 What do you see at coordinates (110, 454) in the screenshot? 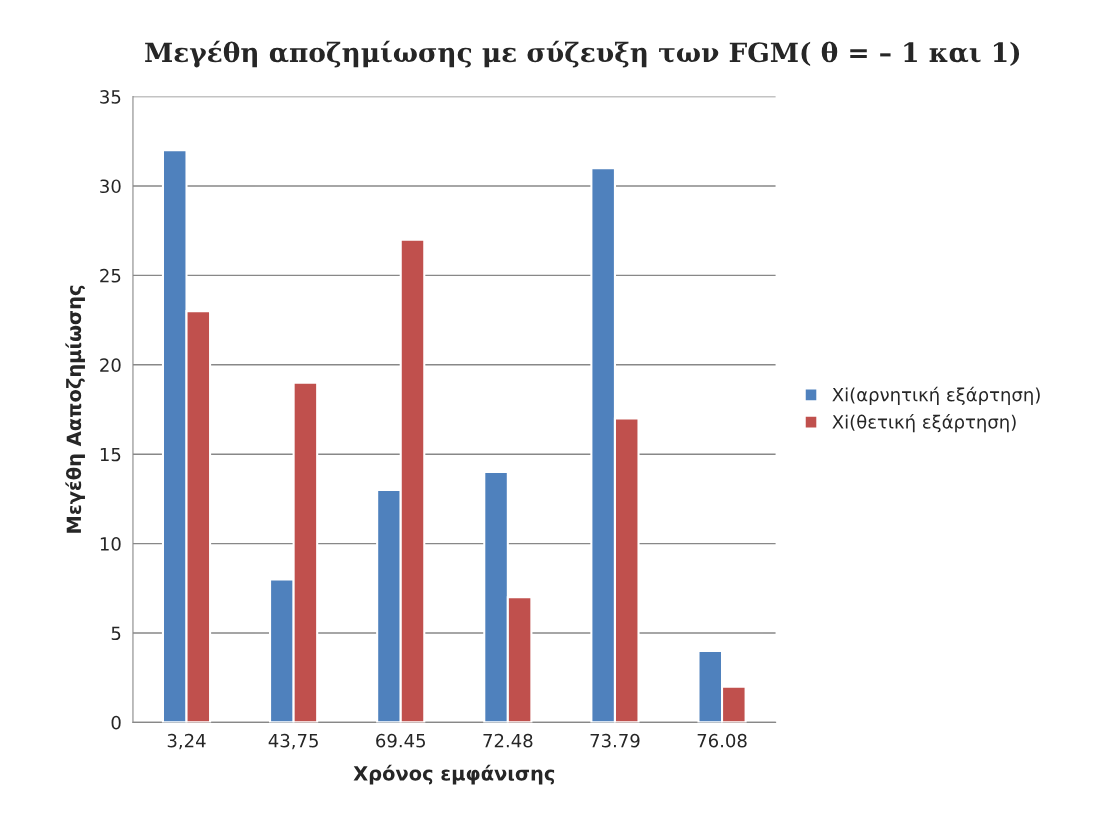
I see `y-tick-label: 15` at bounding box center [110, 454].